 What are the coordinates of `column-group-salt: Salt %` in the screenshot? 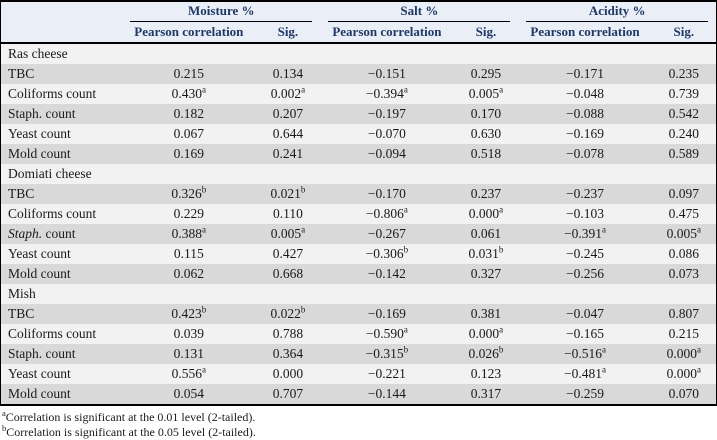 It's located at (419, 11).